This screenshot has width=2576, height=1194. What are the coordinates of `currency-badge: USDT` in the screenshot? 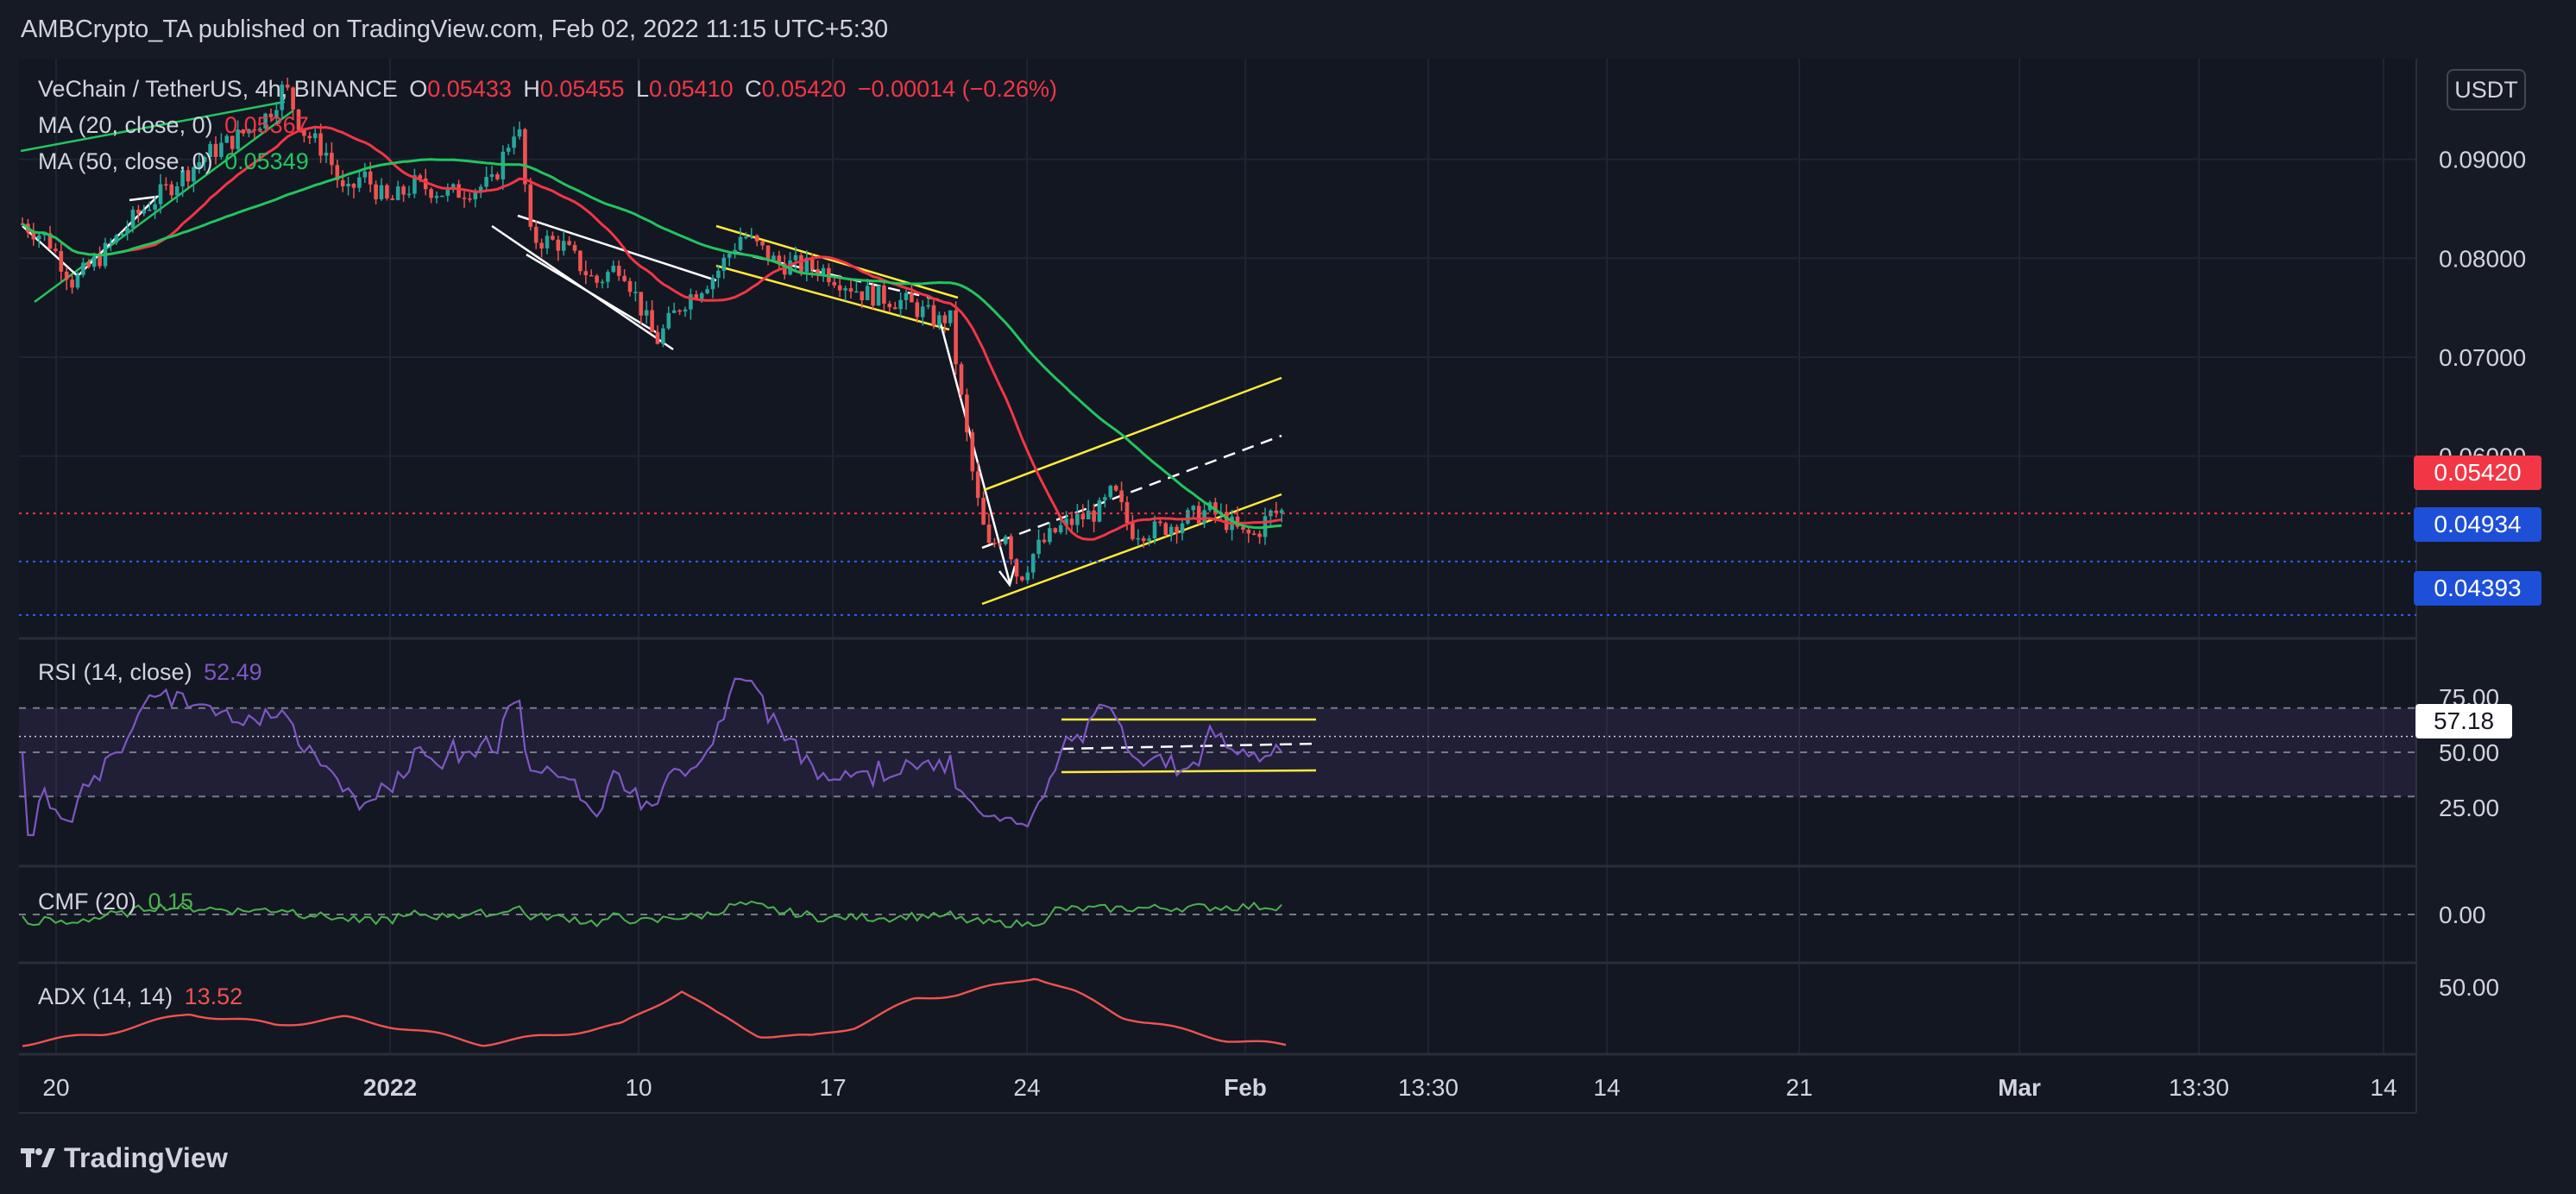 It's located at (2486, 89).